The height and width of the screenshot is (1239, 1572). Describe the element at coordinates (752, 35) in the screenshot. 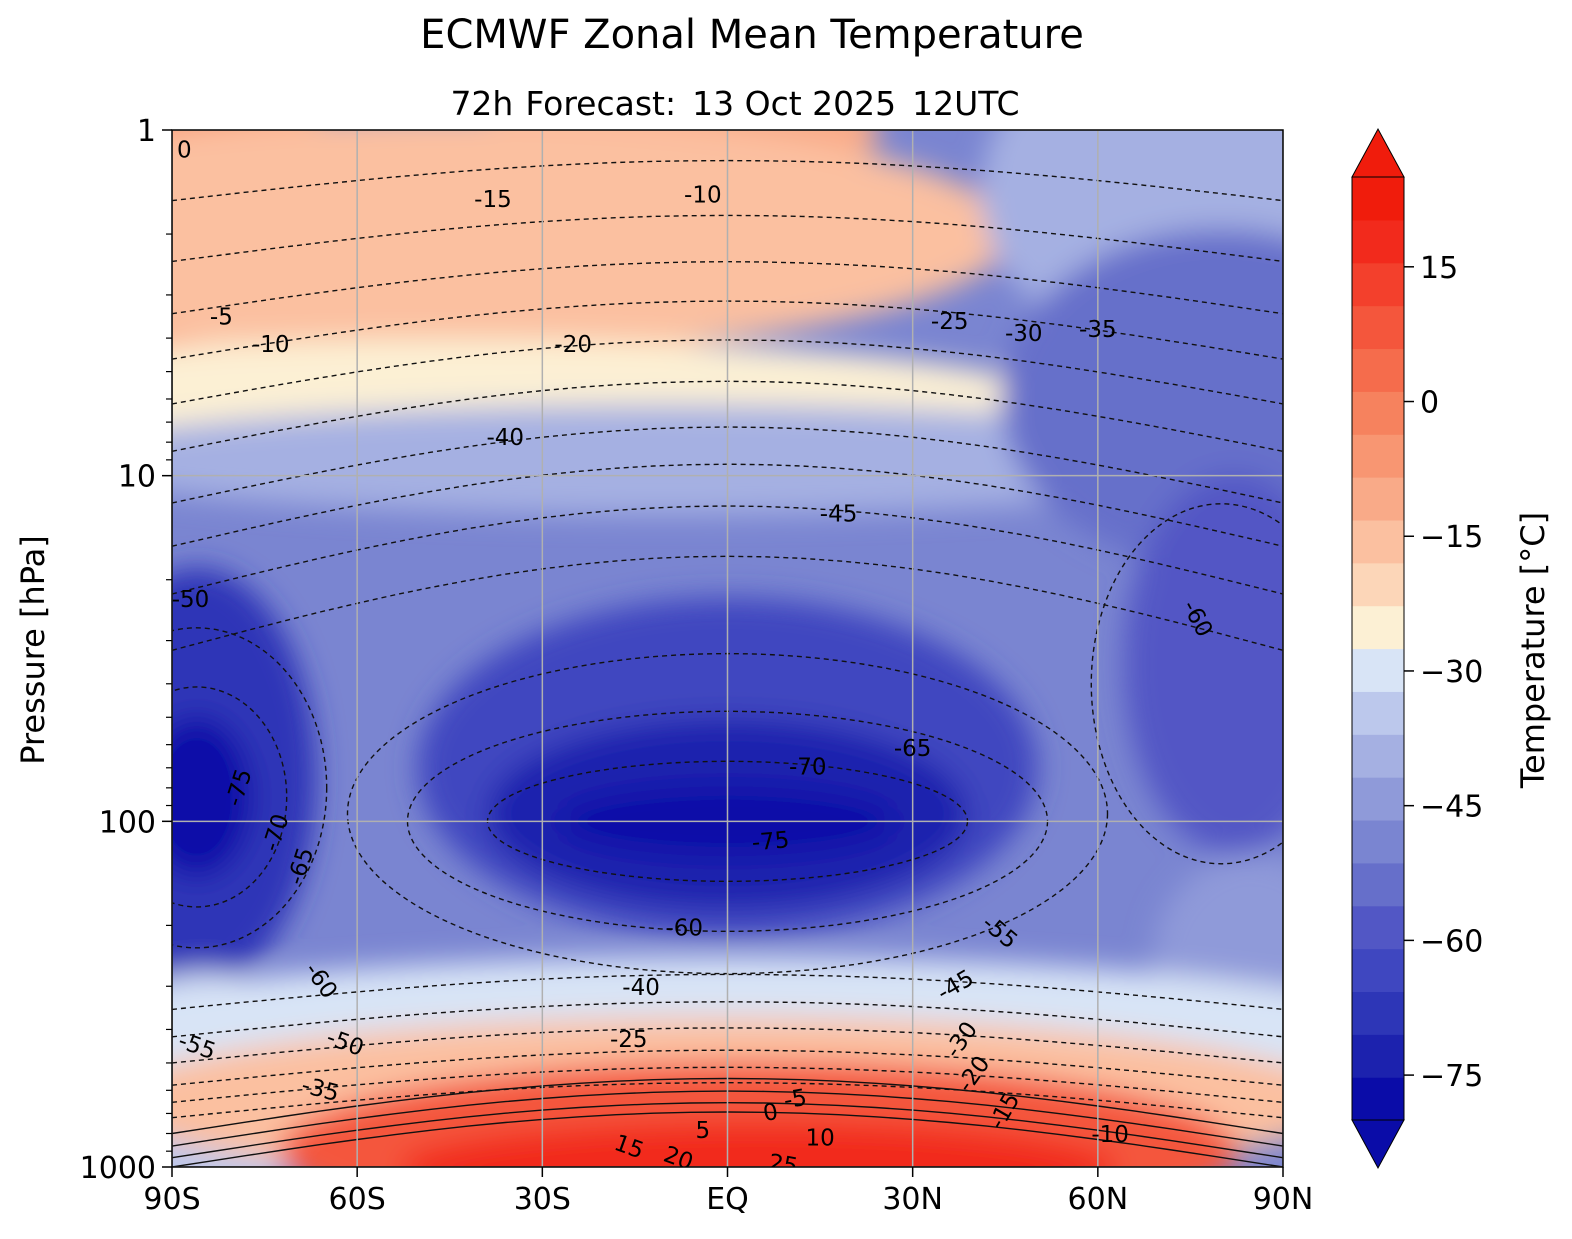

I see `chart-title: ECMWF Zonal Mean Temperature` at that location.